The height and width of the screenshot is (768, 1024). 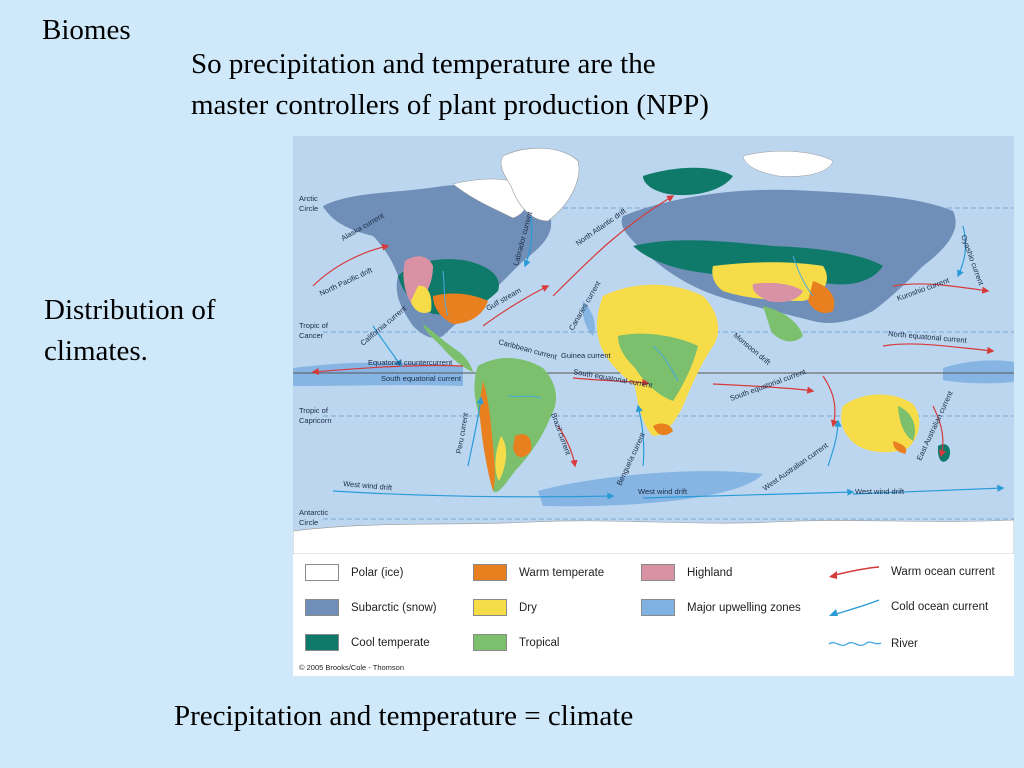 What do you see at coordinates (539, 642) in the screenshot?
I see `legend-label: Tropical` at bounding box center [539, 642].